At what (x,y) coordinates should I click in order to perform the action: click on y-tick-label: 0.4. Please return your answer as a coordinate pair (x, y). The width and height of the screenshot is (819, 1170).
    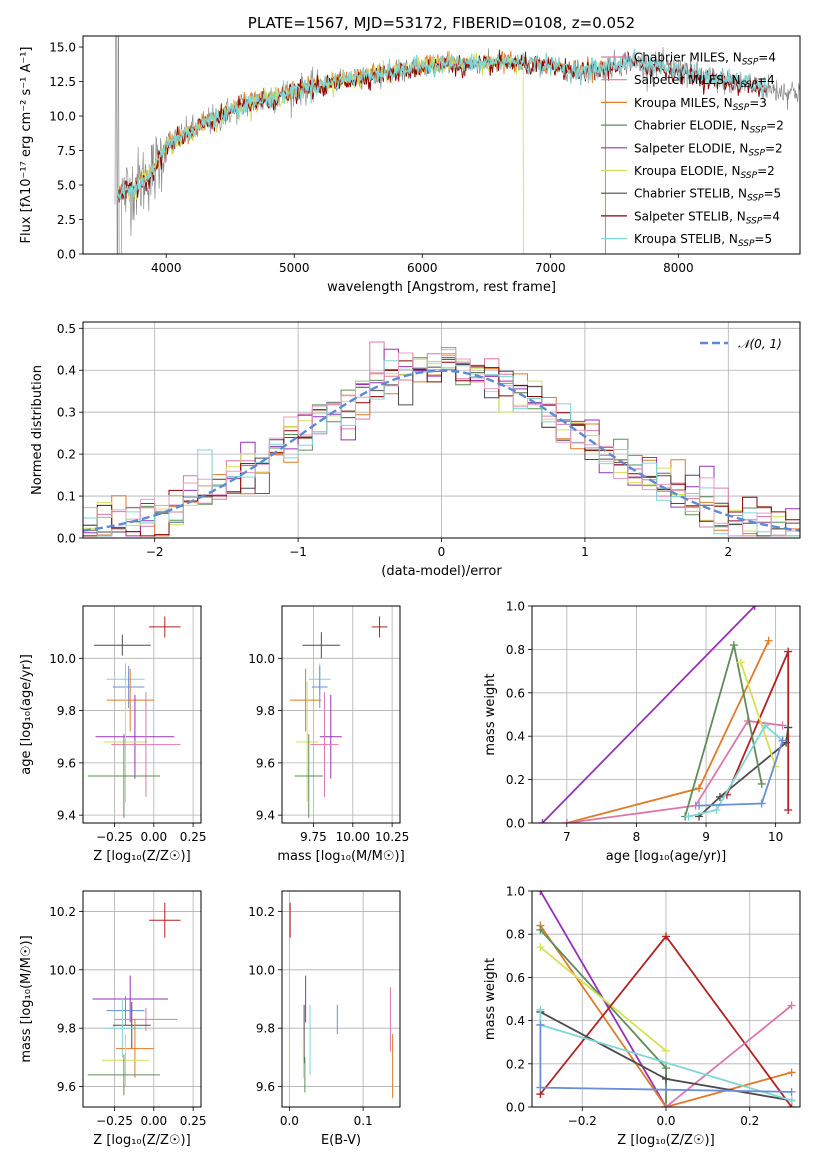
    Looking at the image, I should click on (515, 1021).